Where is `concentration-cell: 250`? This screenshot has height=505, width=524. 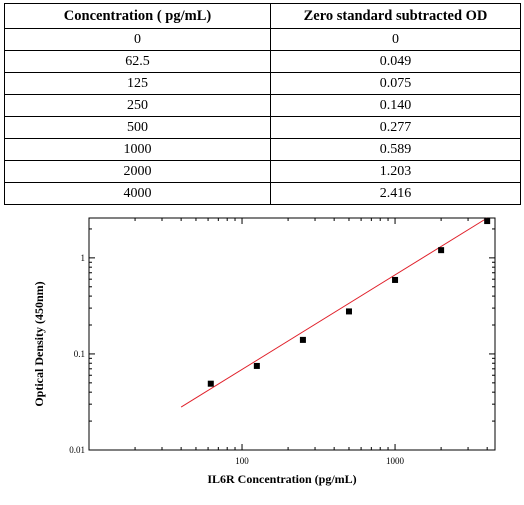
concentration-cell: 250 is located at coordinates (137, 105).